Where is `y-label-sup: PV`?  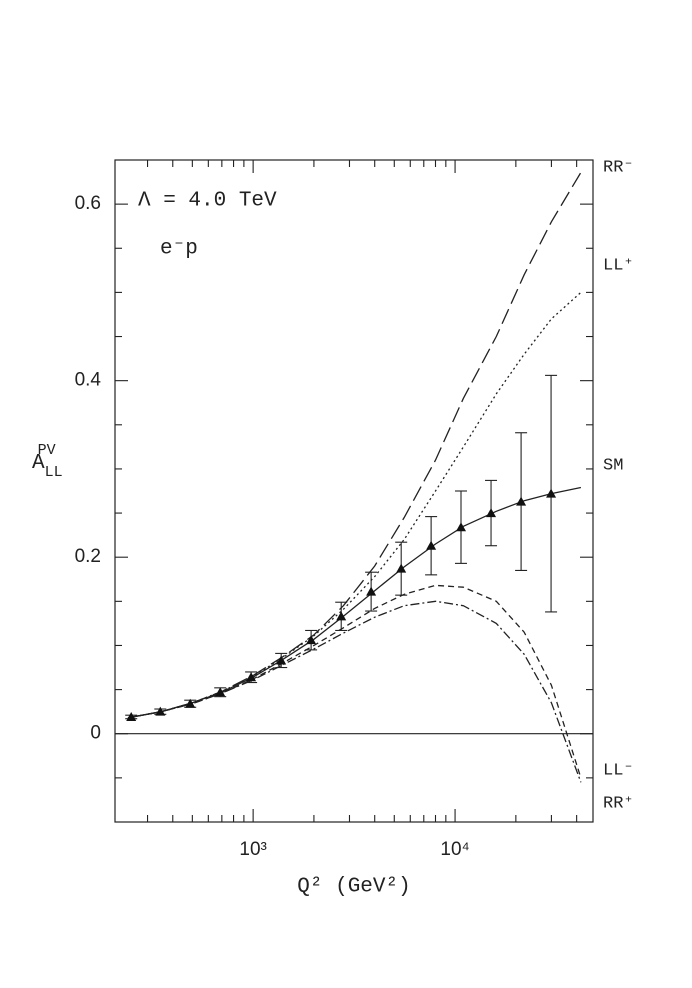
y-label-sup: PV is located at coordinates (47, 450).